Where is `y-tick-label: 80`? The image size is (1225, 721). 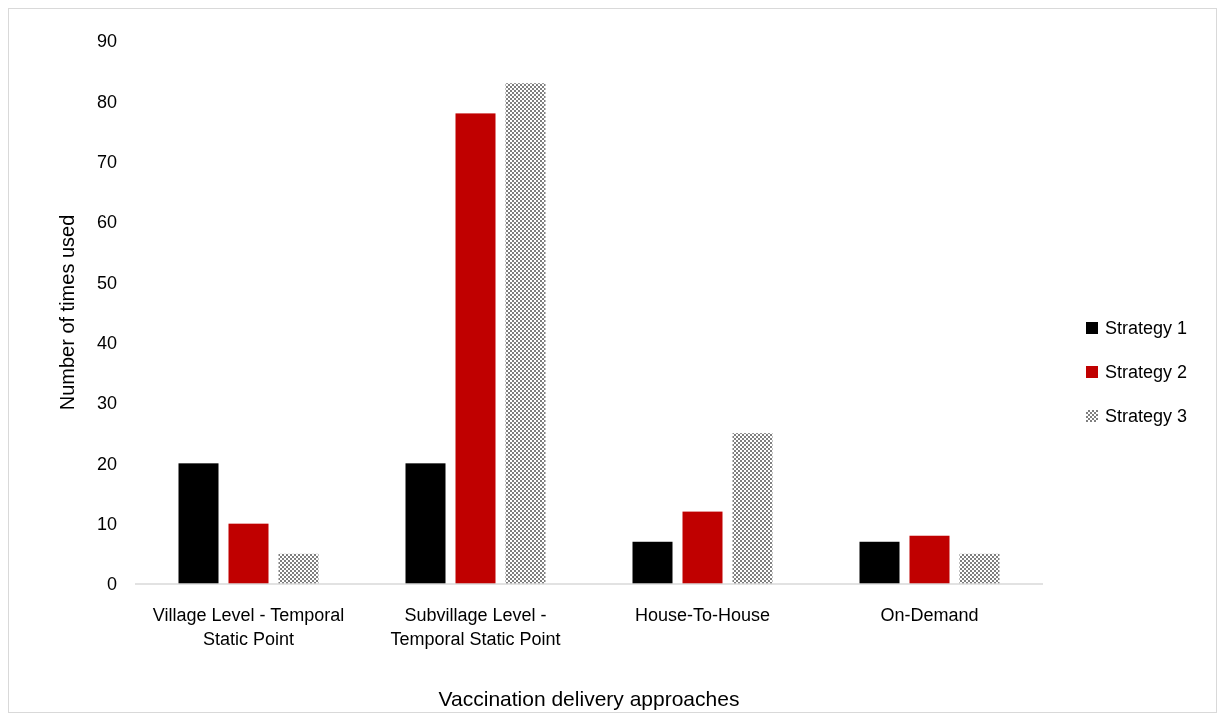 y-tick-label: 80 is located at coordinates (106, 101).